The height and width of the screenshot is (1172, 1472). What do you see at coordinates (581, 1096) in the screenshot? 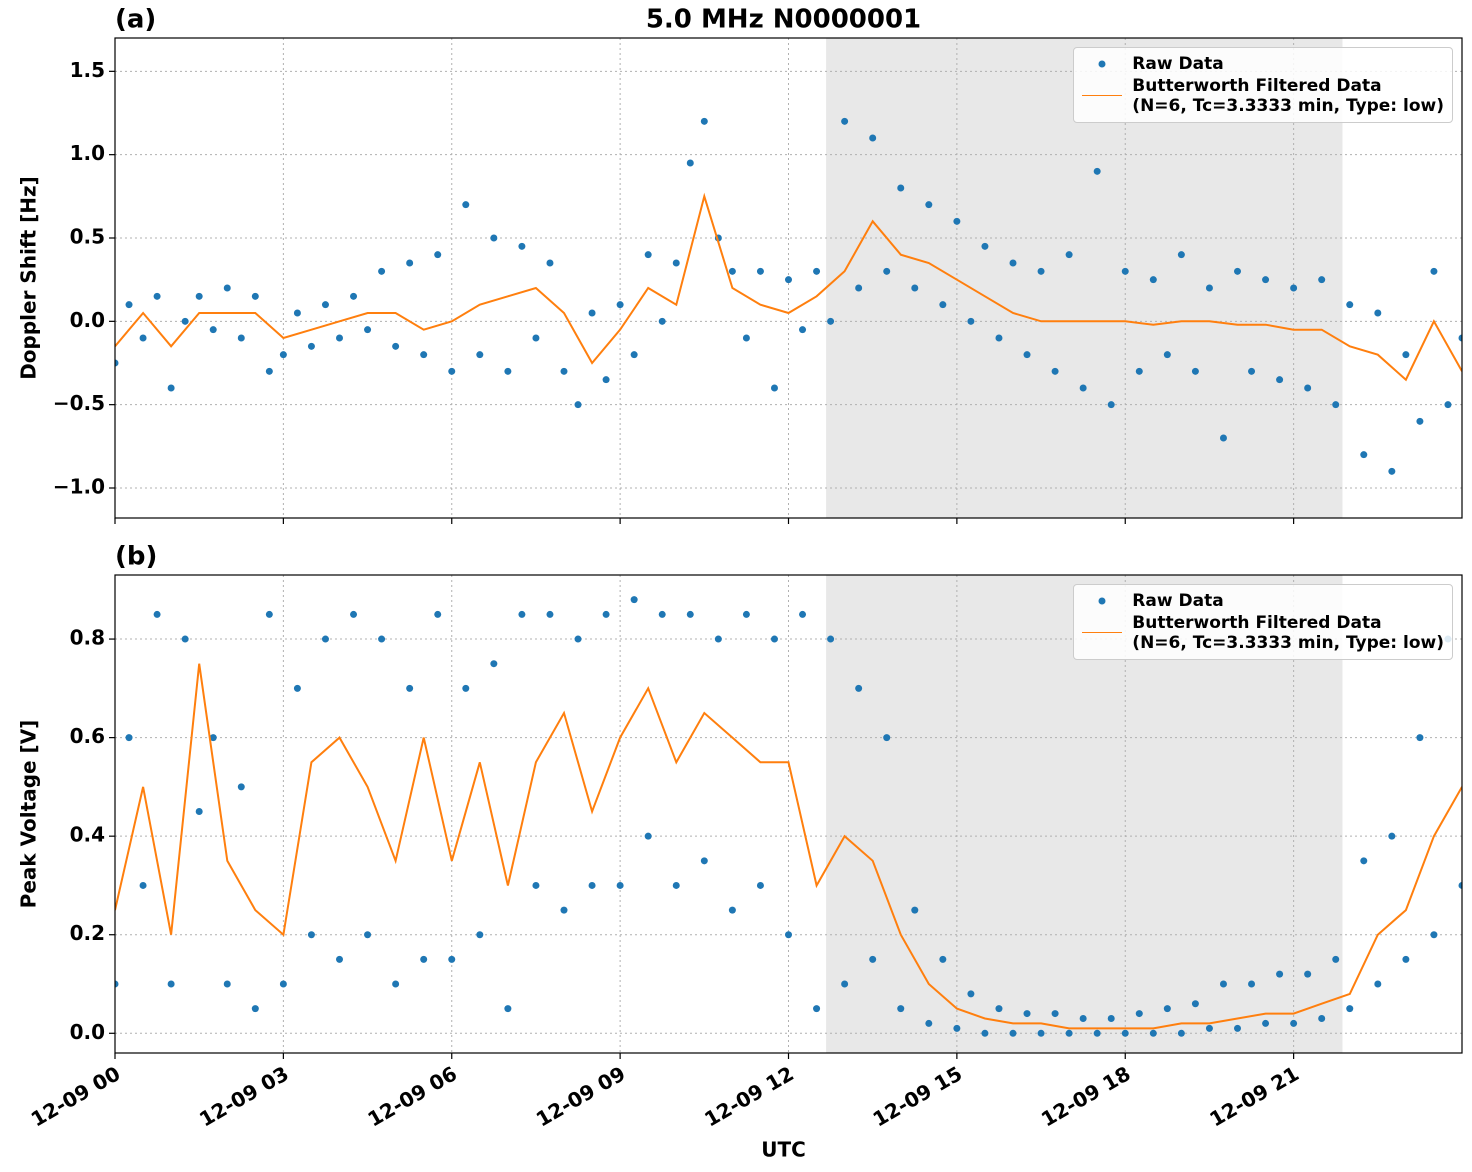
I see `x-tick-label: 12-09 09` at bounding box center [581, 1096].